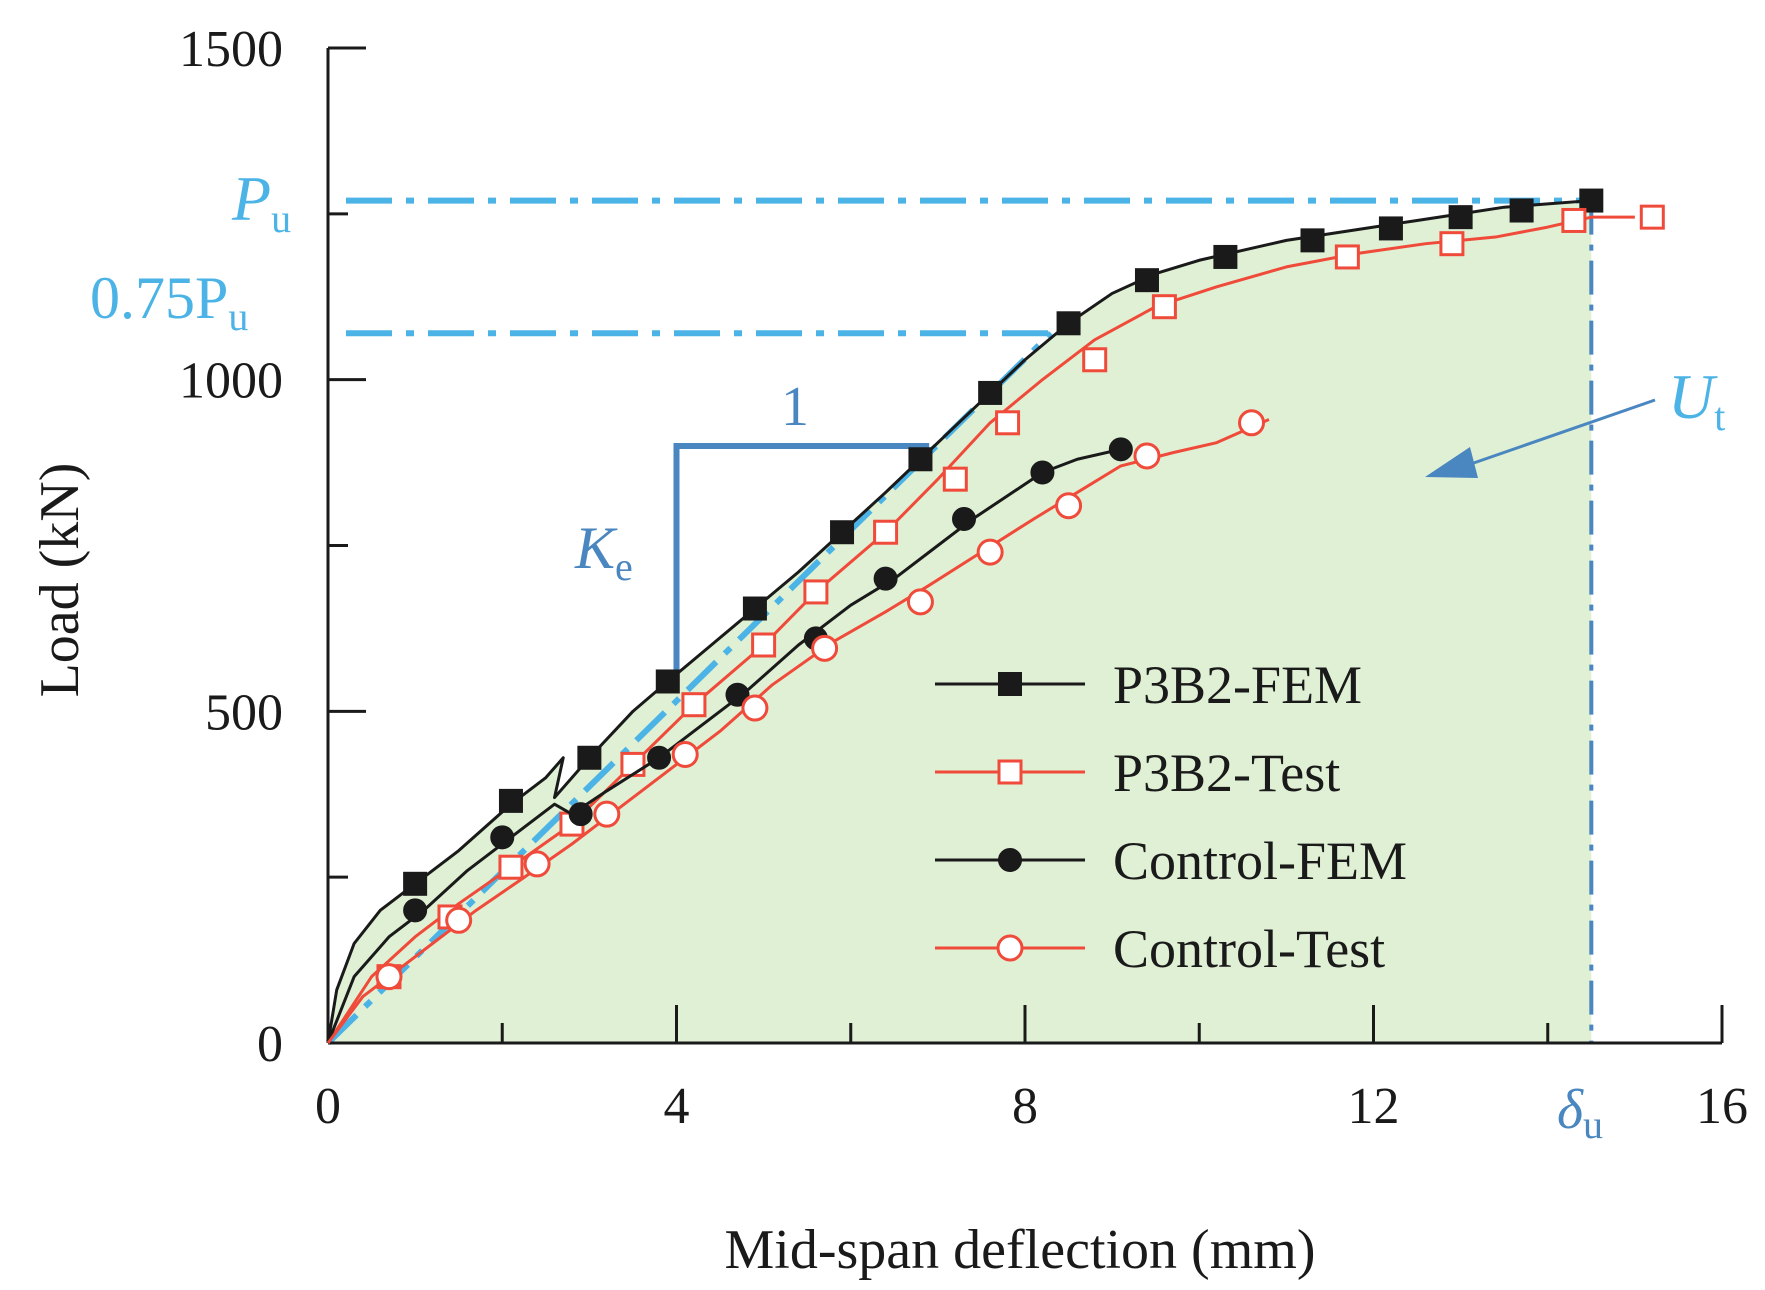 The height and width of the screenshot is (1290, 1765). I want to click on x-axis-title: Mid-span deflection (mm), so click(1020, 1250).